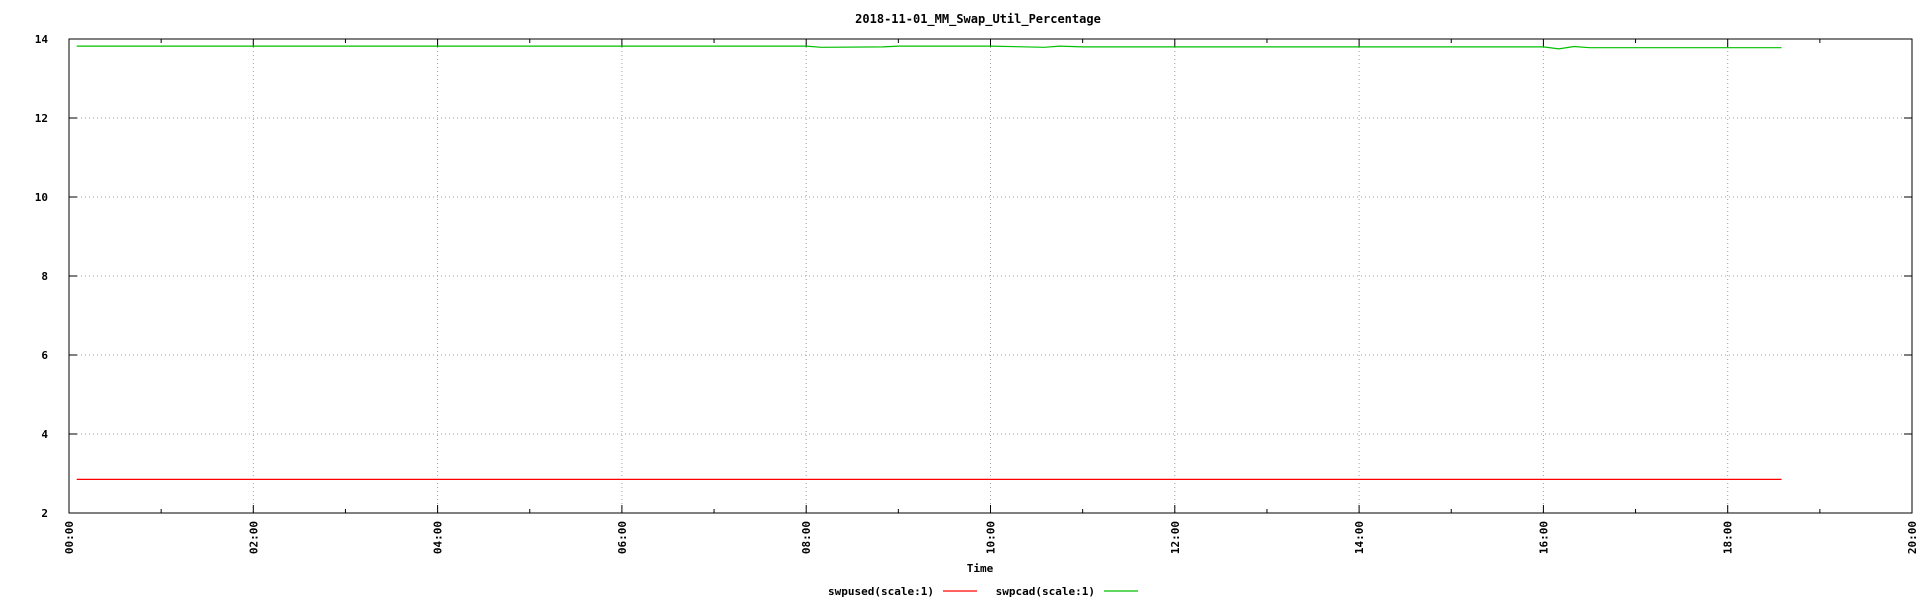 The image size is (1920, 600). What do you see at coordinates (44, 434) in the screenshot?
I see `y-tick-label: 4` at bounding box center [44, 434].